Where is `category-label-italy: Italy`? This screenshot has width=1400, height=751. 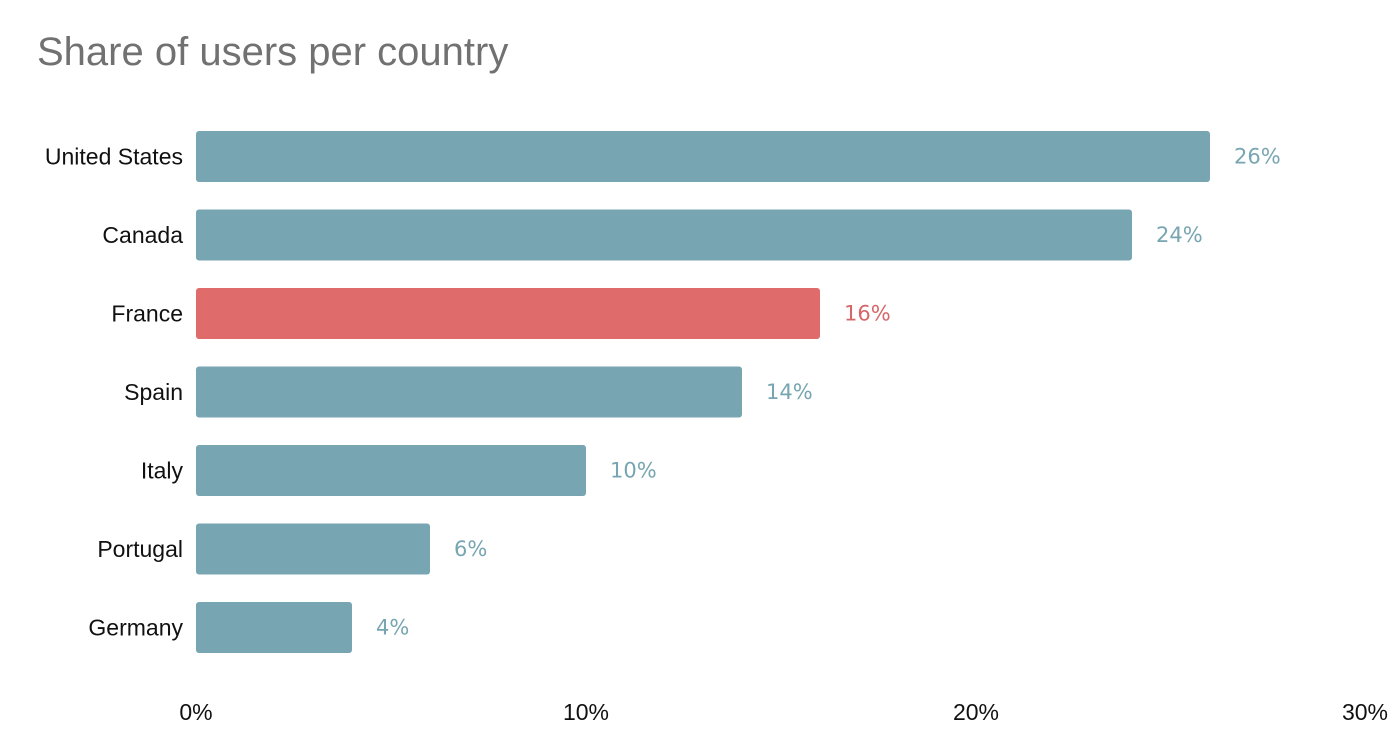
category-label-italy: Italy is located at coordinates (162, 471).